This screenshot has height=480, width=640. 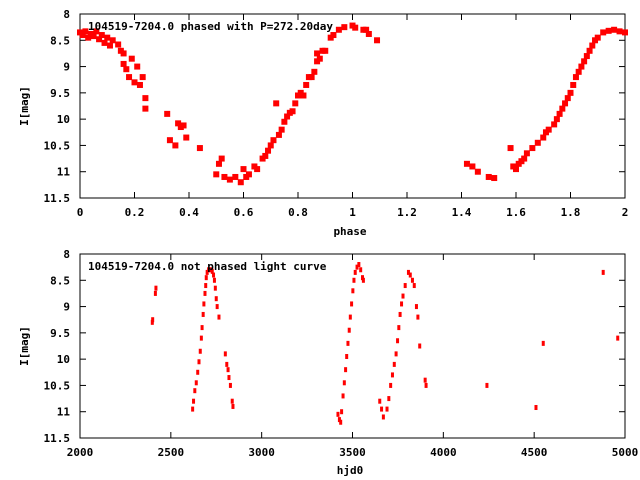 What do you see at coordinates (66, 254) in the screenshot?
I see `y-tick-label: 8` at bounding box center [66, 254].